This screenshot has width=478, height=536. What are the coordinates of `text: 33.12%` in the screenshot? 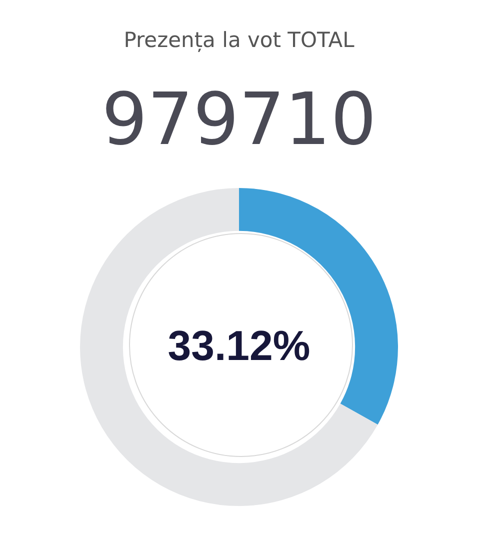 It's located at (239, 346).